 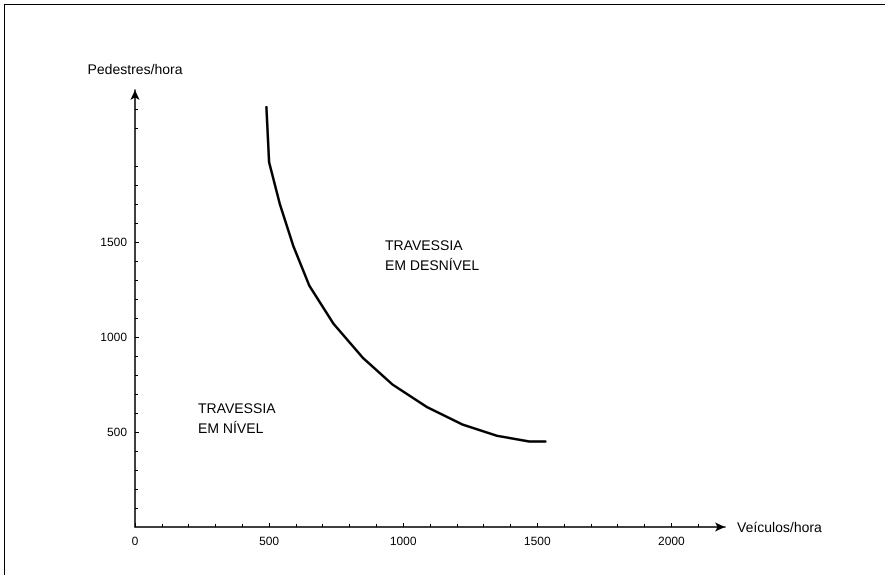 I want to click on x-tick-label: 1500, so click(x=537, y=541).